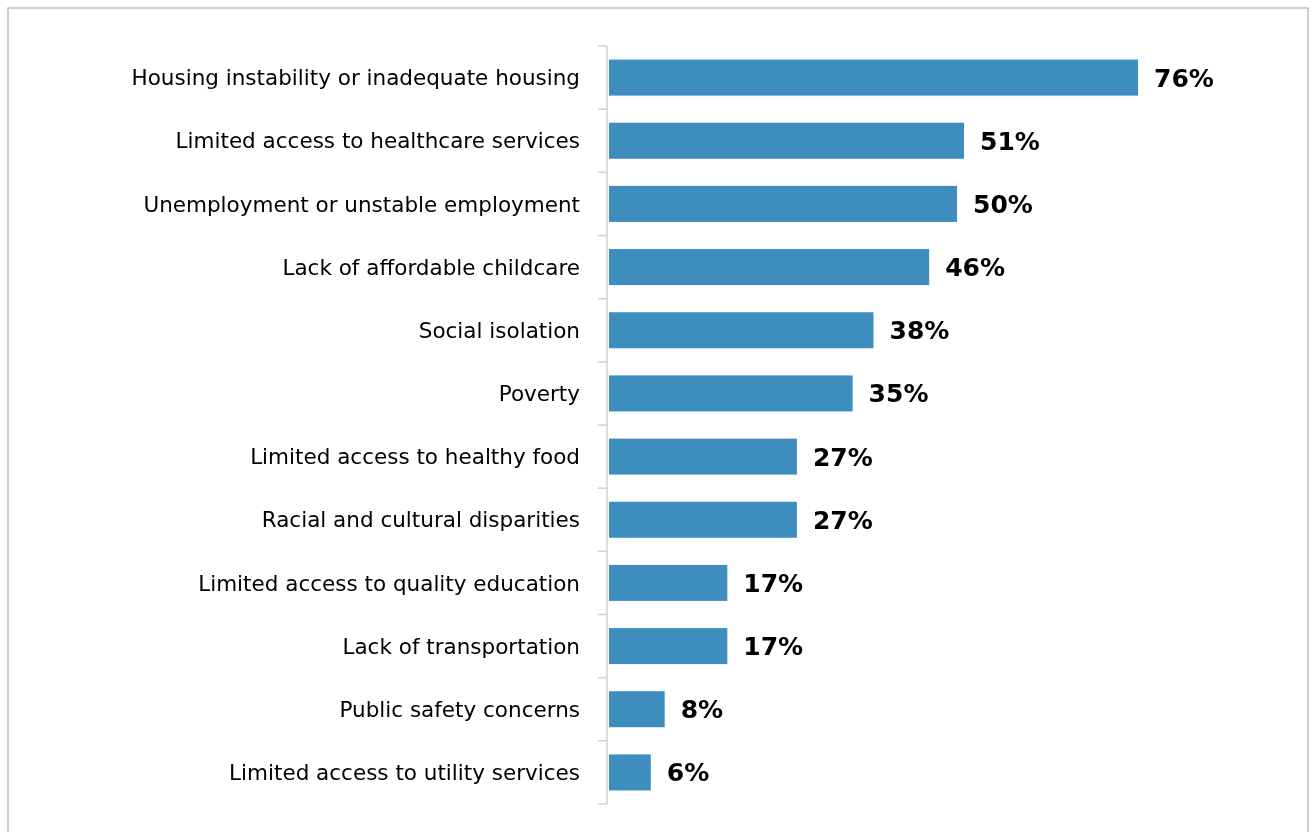 The width and height of the screenshot is (1316, 832). Describe the element at coordinates (355, 78) in the screenshot. I see `y-tick-label: Housing instability or inadequate housing` at that location.